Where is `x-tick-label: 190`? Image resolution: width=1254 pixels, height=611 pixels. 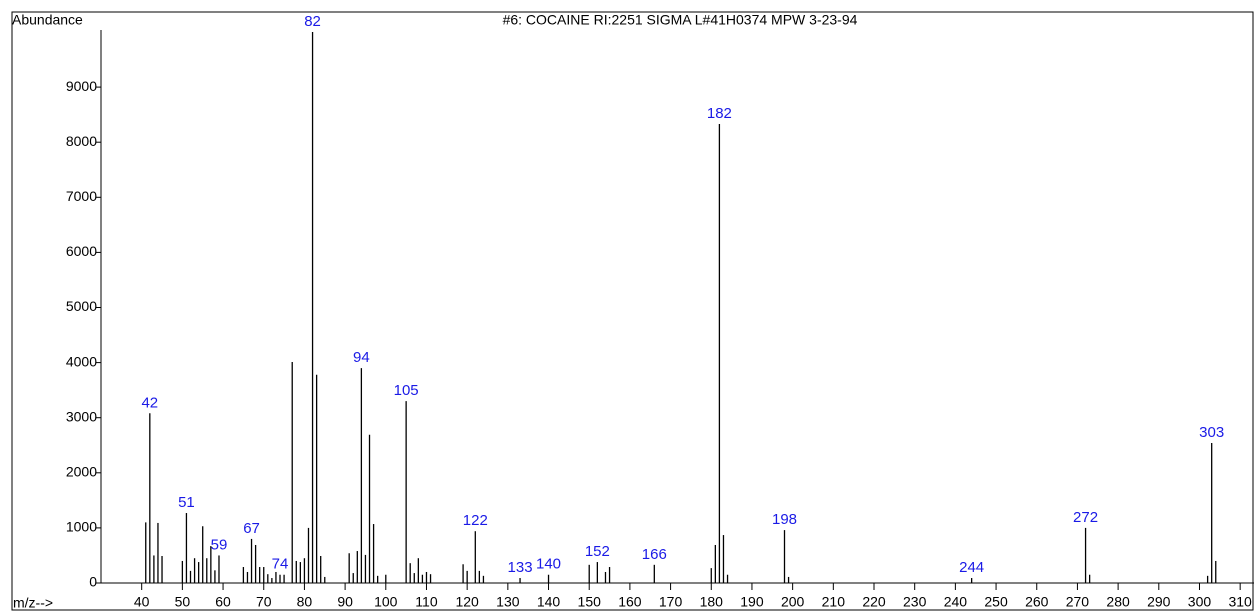
x-tick-label: 190 is located at coordinates (752, 602).